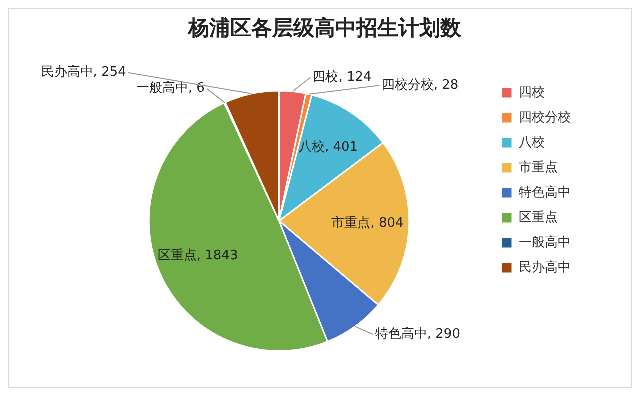  I want to click on data-label: 区重点, 1843, so click(198, 256).